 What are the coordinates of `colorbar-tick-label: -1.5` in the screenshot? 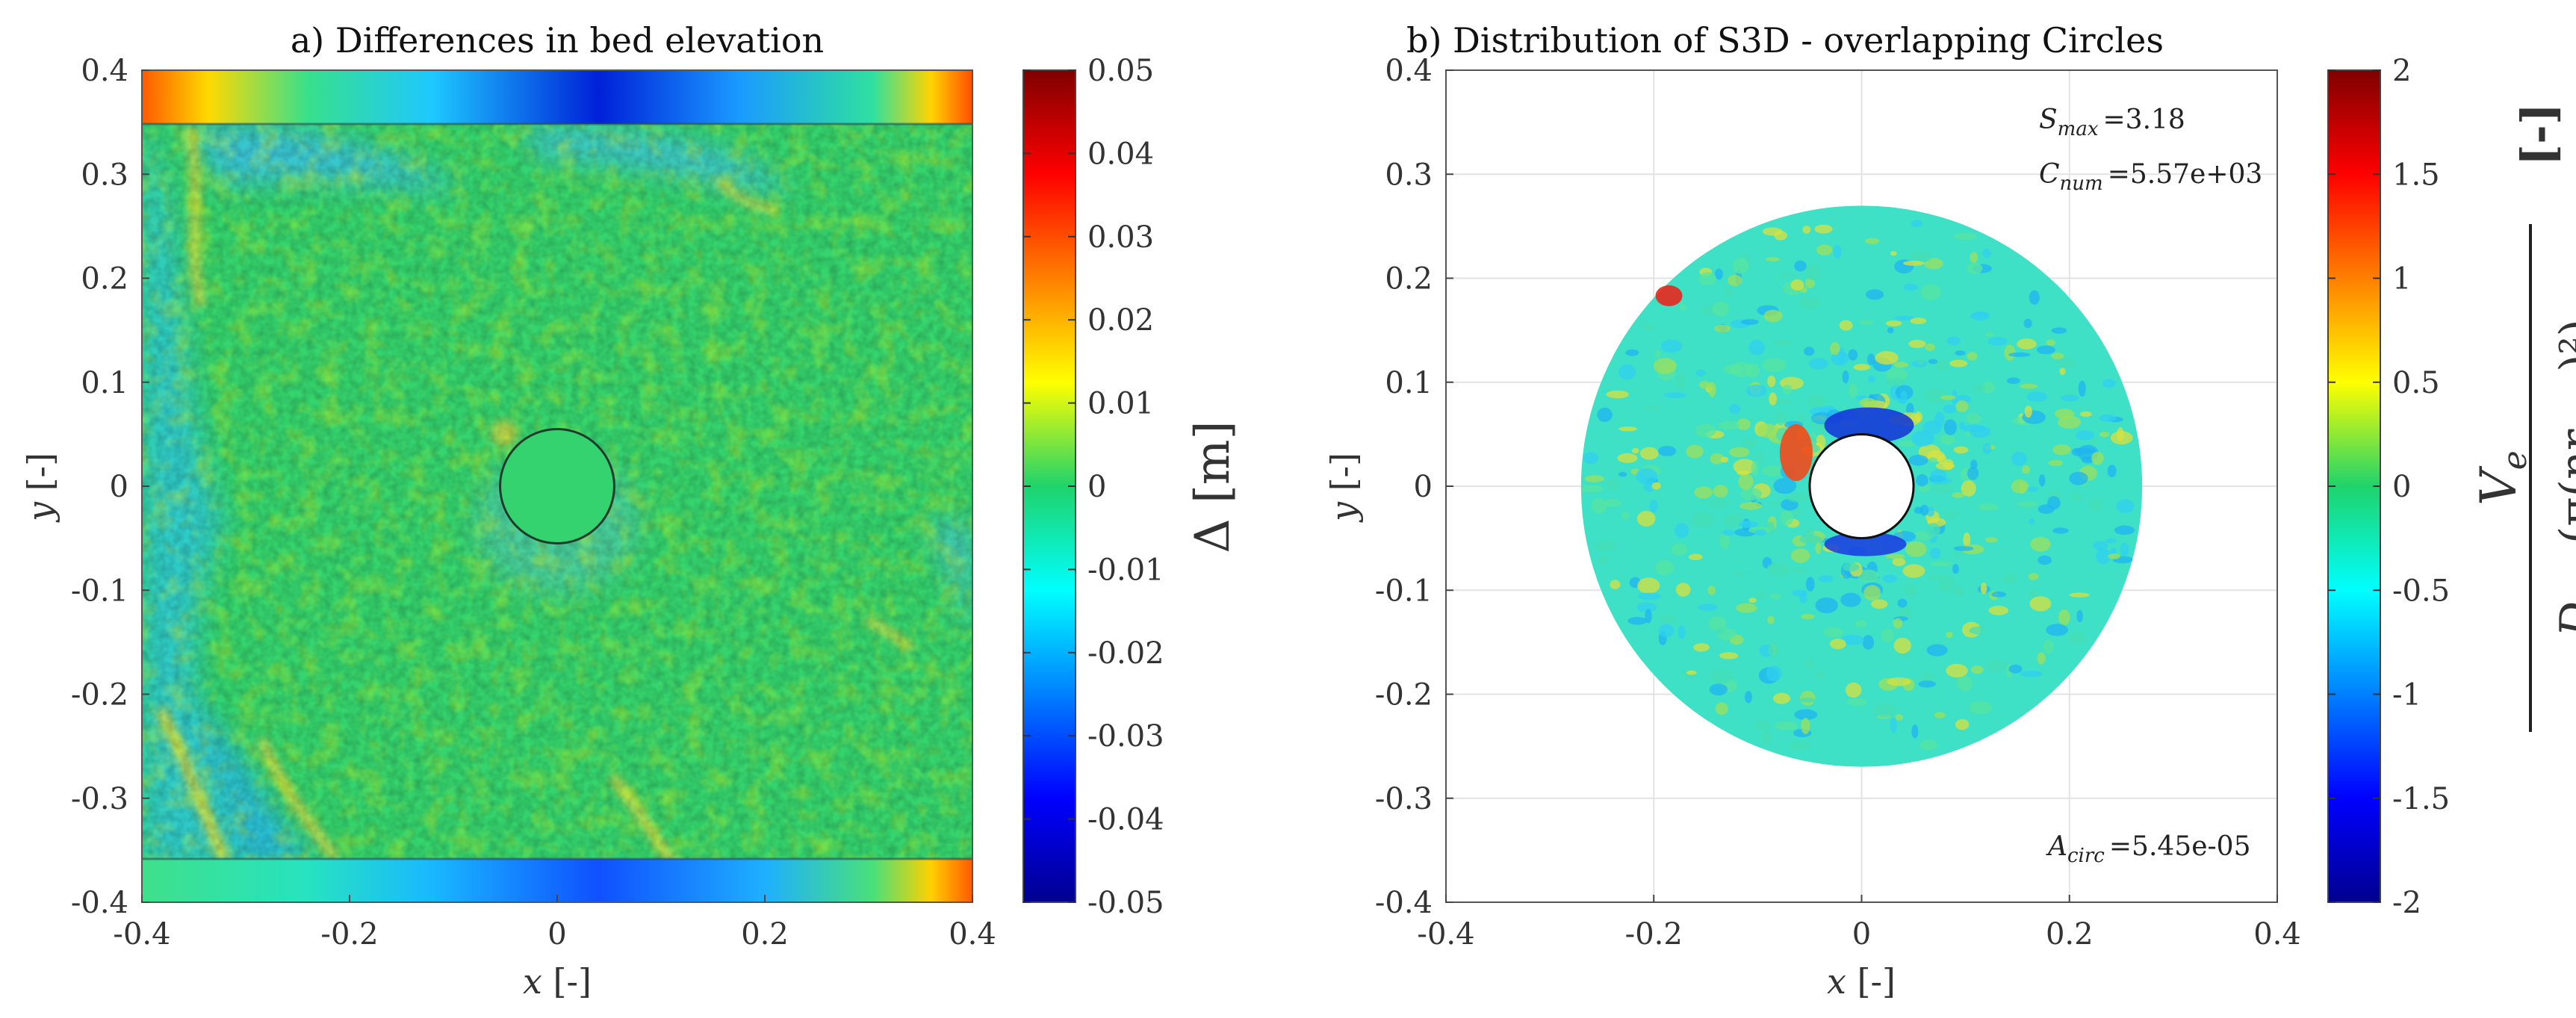 It's located at (2421, 799).